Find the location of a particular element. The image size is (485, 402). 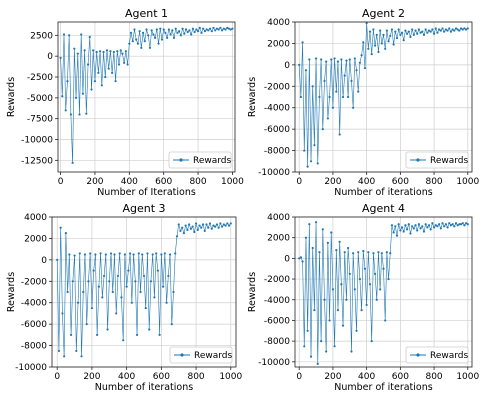

y-axis-label: Rewards is located at coordinates (252, 292).